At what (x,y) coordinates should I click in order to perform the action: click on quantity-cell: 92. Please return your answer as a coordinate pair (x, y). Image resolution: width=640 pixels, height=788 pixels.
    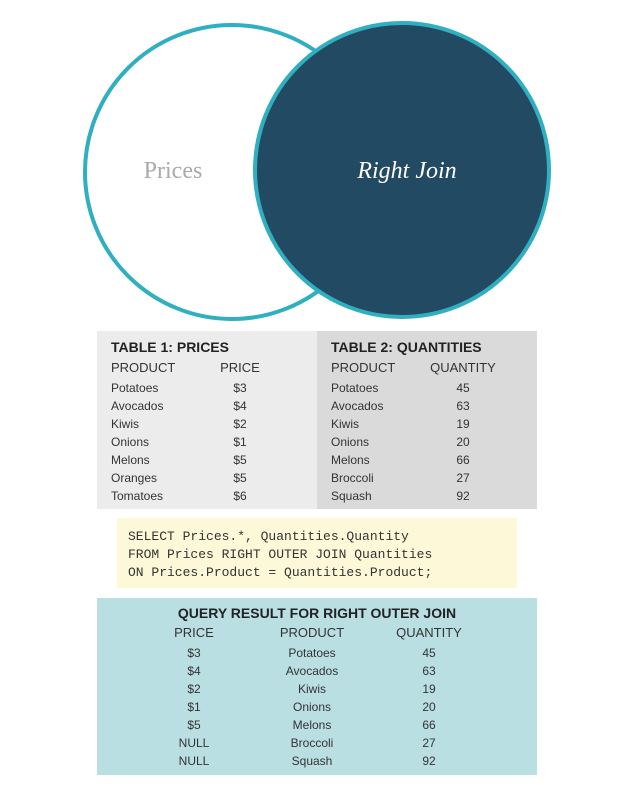
    Looking at the image, I should click on (429, 761).